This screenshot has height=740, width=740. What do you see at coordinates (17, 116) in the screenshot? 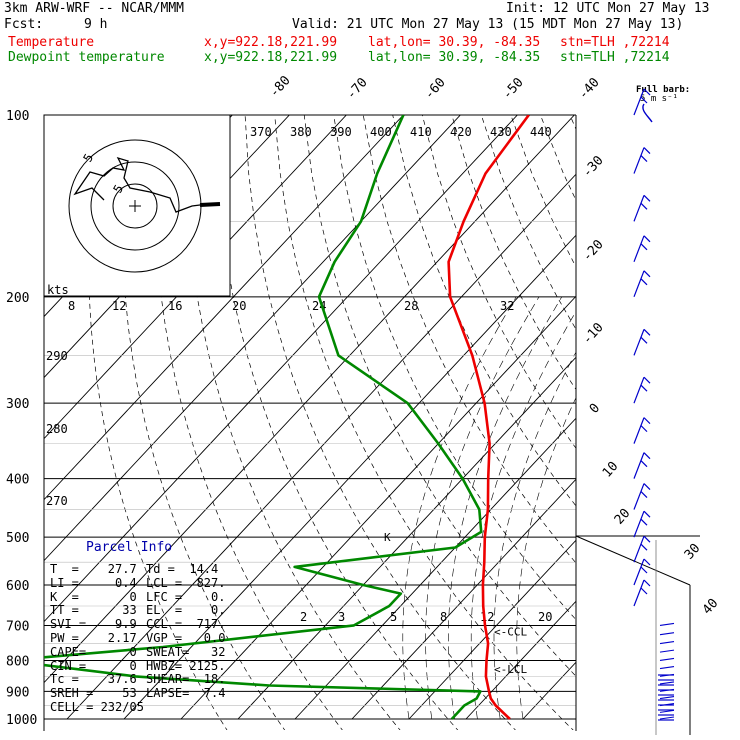
I see `pressure-tick-label: 100` at bounding box center [17, 116].